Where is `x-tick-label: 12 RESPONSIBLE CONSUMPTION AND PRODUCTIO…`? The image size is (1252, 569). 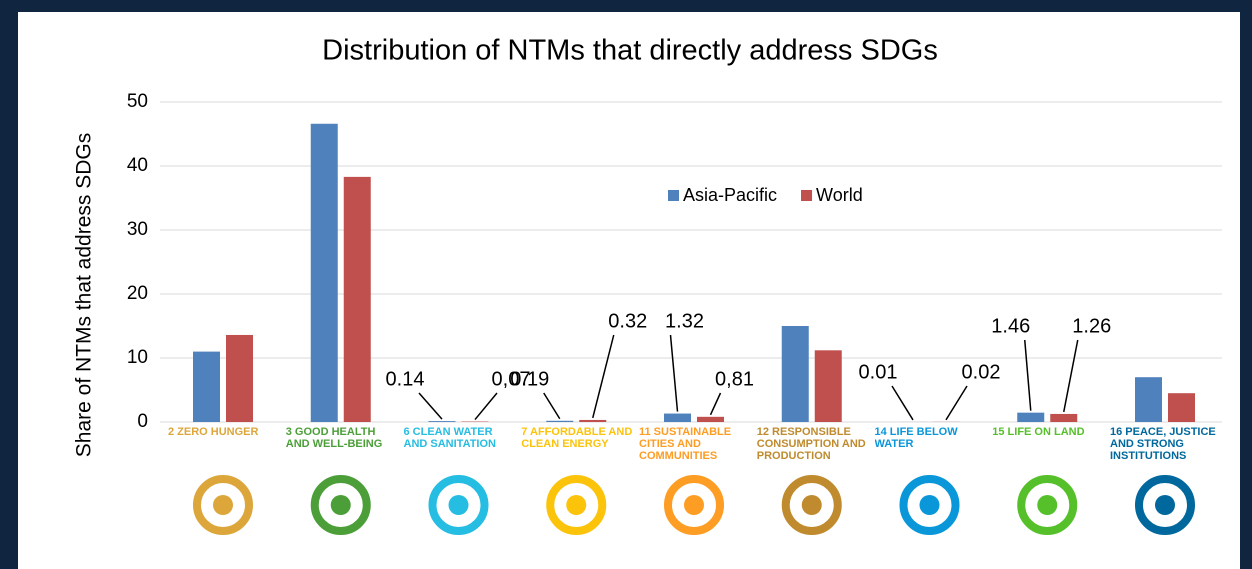
x-tick-label: 12 RESPONSIBLE CONSUMPTION AND PRODUCTIO… is located at coordinates (811, 444).